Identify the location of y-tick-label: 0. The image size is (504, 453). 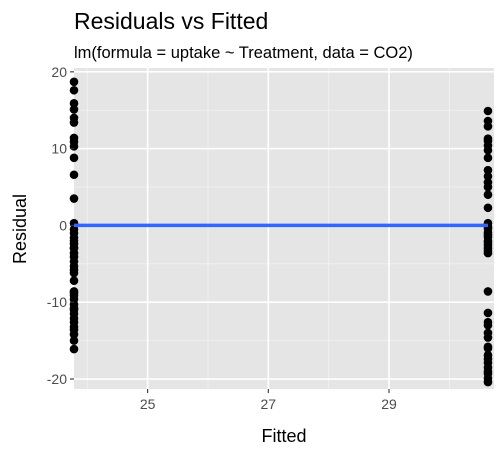
(63, 225).